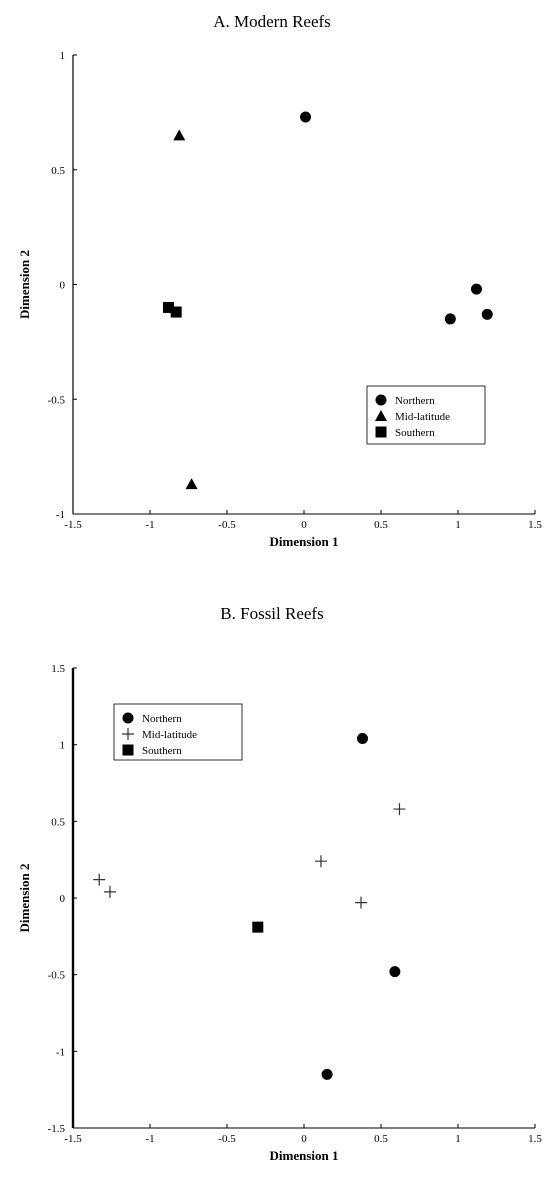 The height and width of the screenshot is (1184, 544). Describe the element at coordinates (58, 669) in the screenshot. I see `y-tick-label: 1.5` at that location.